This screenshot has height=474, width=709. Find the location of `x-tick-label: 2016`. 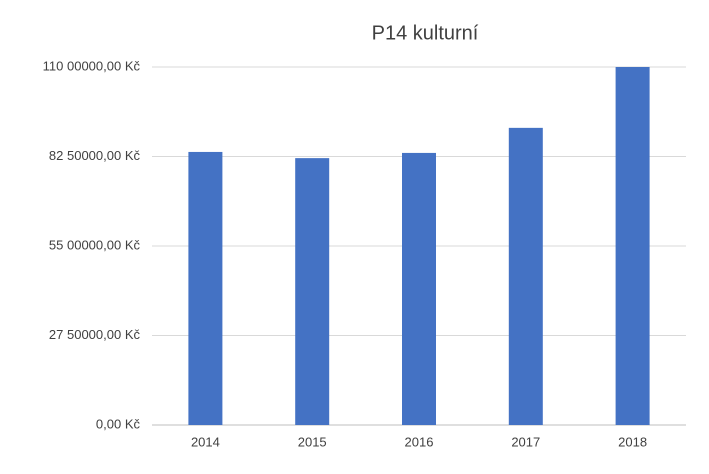

x-tick-label: 2016 is located at coordinates (419, 441).